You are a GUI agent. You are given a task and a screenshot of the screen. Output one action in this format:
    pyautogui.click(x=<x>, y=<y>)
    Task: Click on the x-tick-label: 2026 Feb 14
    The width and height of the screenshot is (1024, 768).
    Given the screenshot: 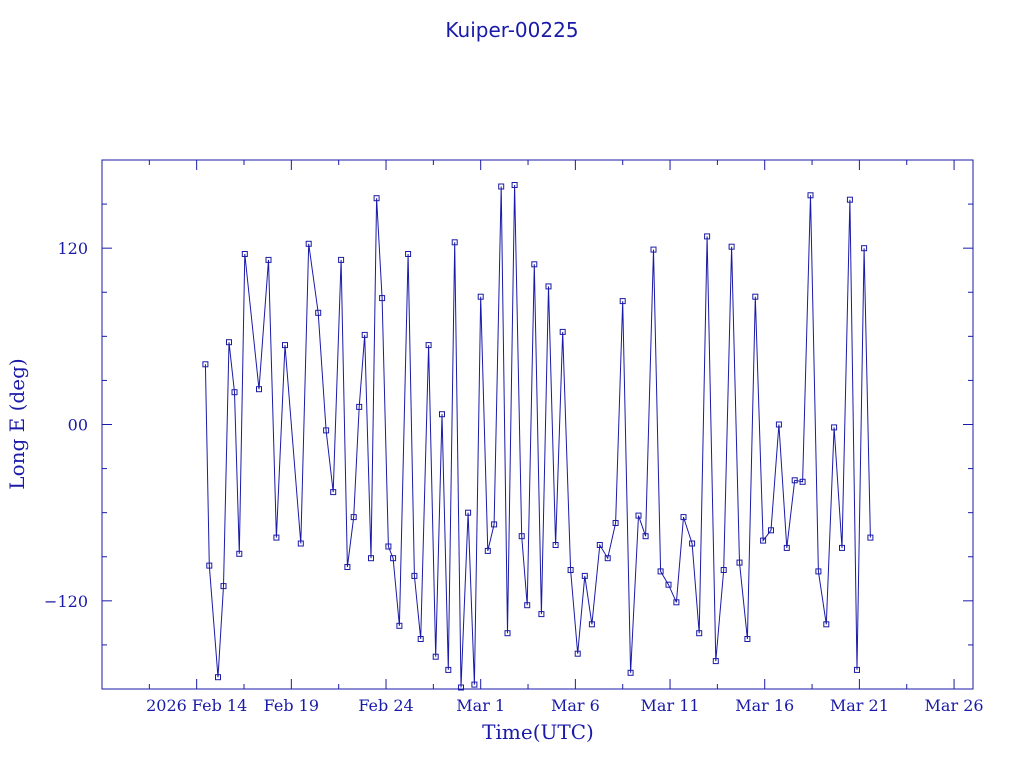 What is the action you would take?
    pyautogui.click(x=196, y=705)
    